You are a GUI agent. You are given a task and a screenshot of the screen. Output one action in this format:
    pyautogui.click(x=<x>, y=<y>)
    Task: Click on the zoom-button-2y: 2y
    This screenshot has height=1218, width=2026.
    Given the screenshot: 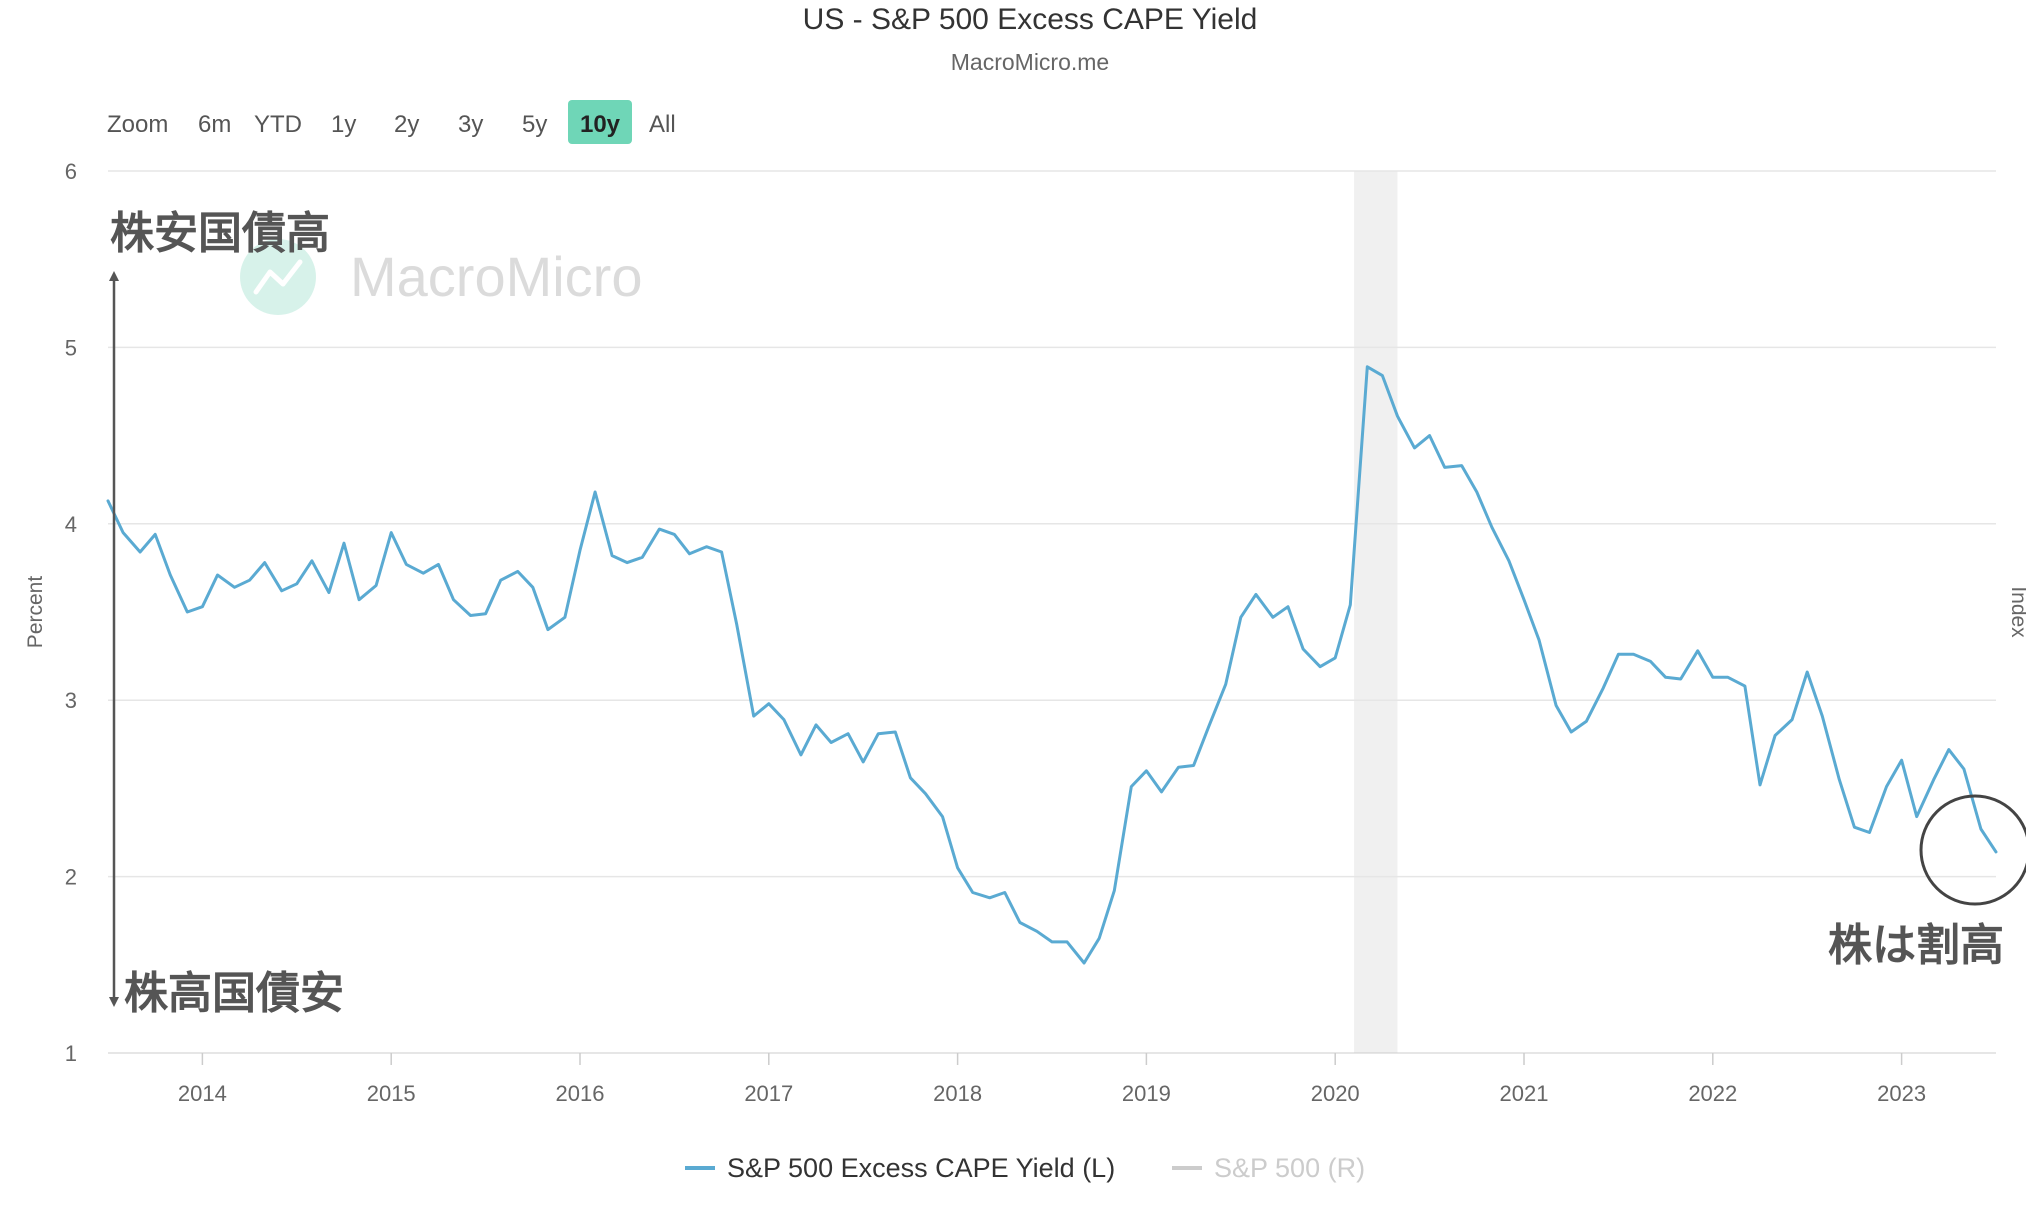 What is the action you would take?
    pyautogui.click(x=406, y=124)
    